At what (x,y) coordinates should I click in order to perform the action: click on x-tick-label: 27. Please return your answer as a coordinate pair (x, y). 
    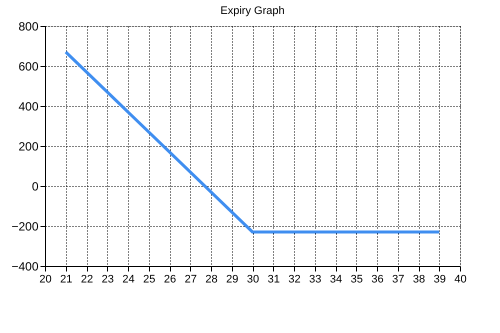
    Looking at the image, I should click on (190, 280).